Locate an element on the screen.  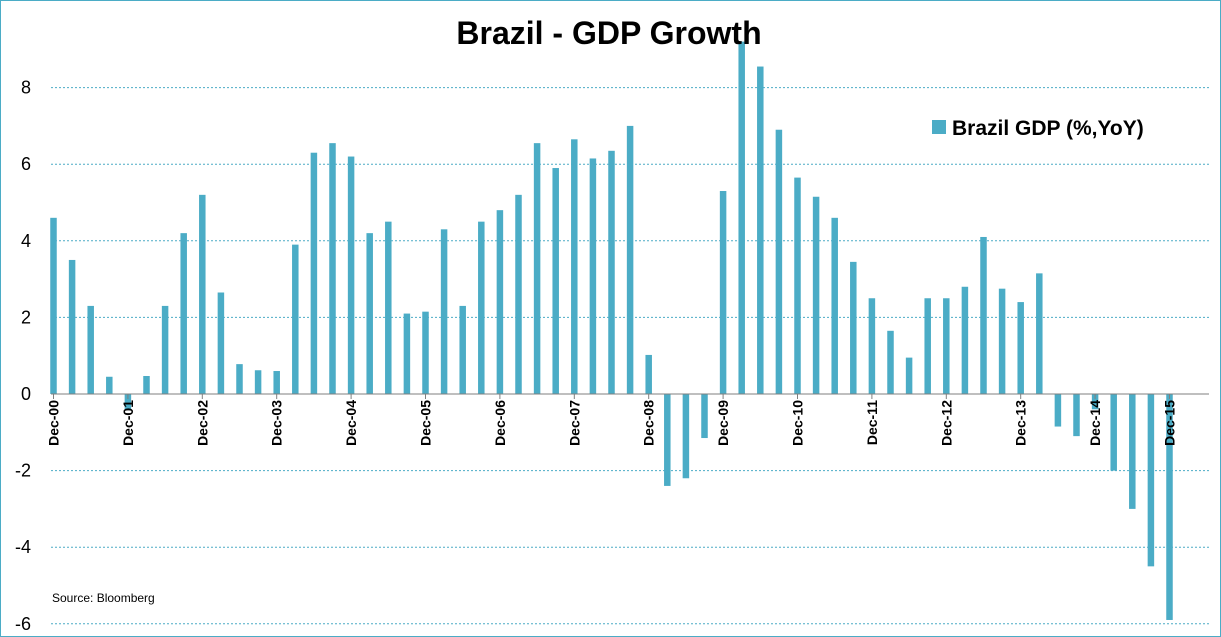
x-tick-label: Dec-00 is located at coordinates (54, 423).